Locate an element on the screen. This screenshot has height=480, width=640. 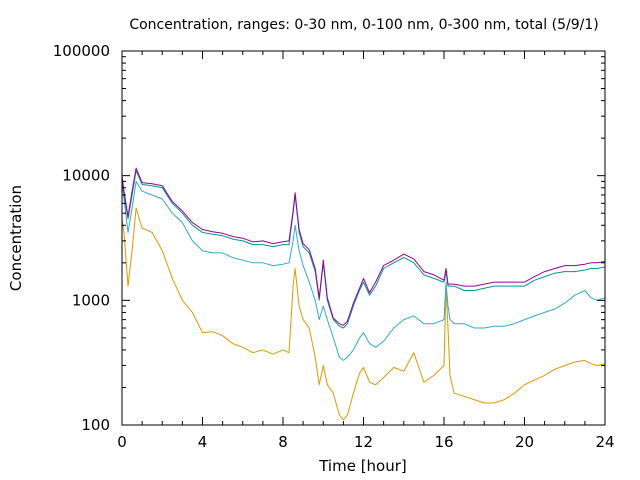
x-tick-label: 16 is located at coordinates (443, 442).